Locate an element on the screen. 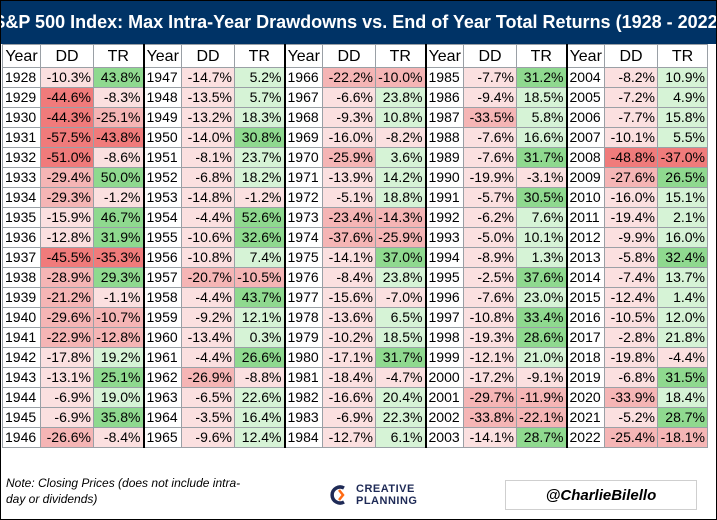  total-return-cell: 21.0% is located at coordinates (541, 357).